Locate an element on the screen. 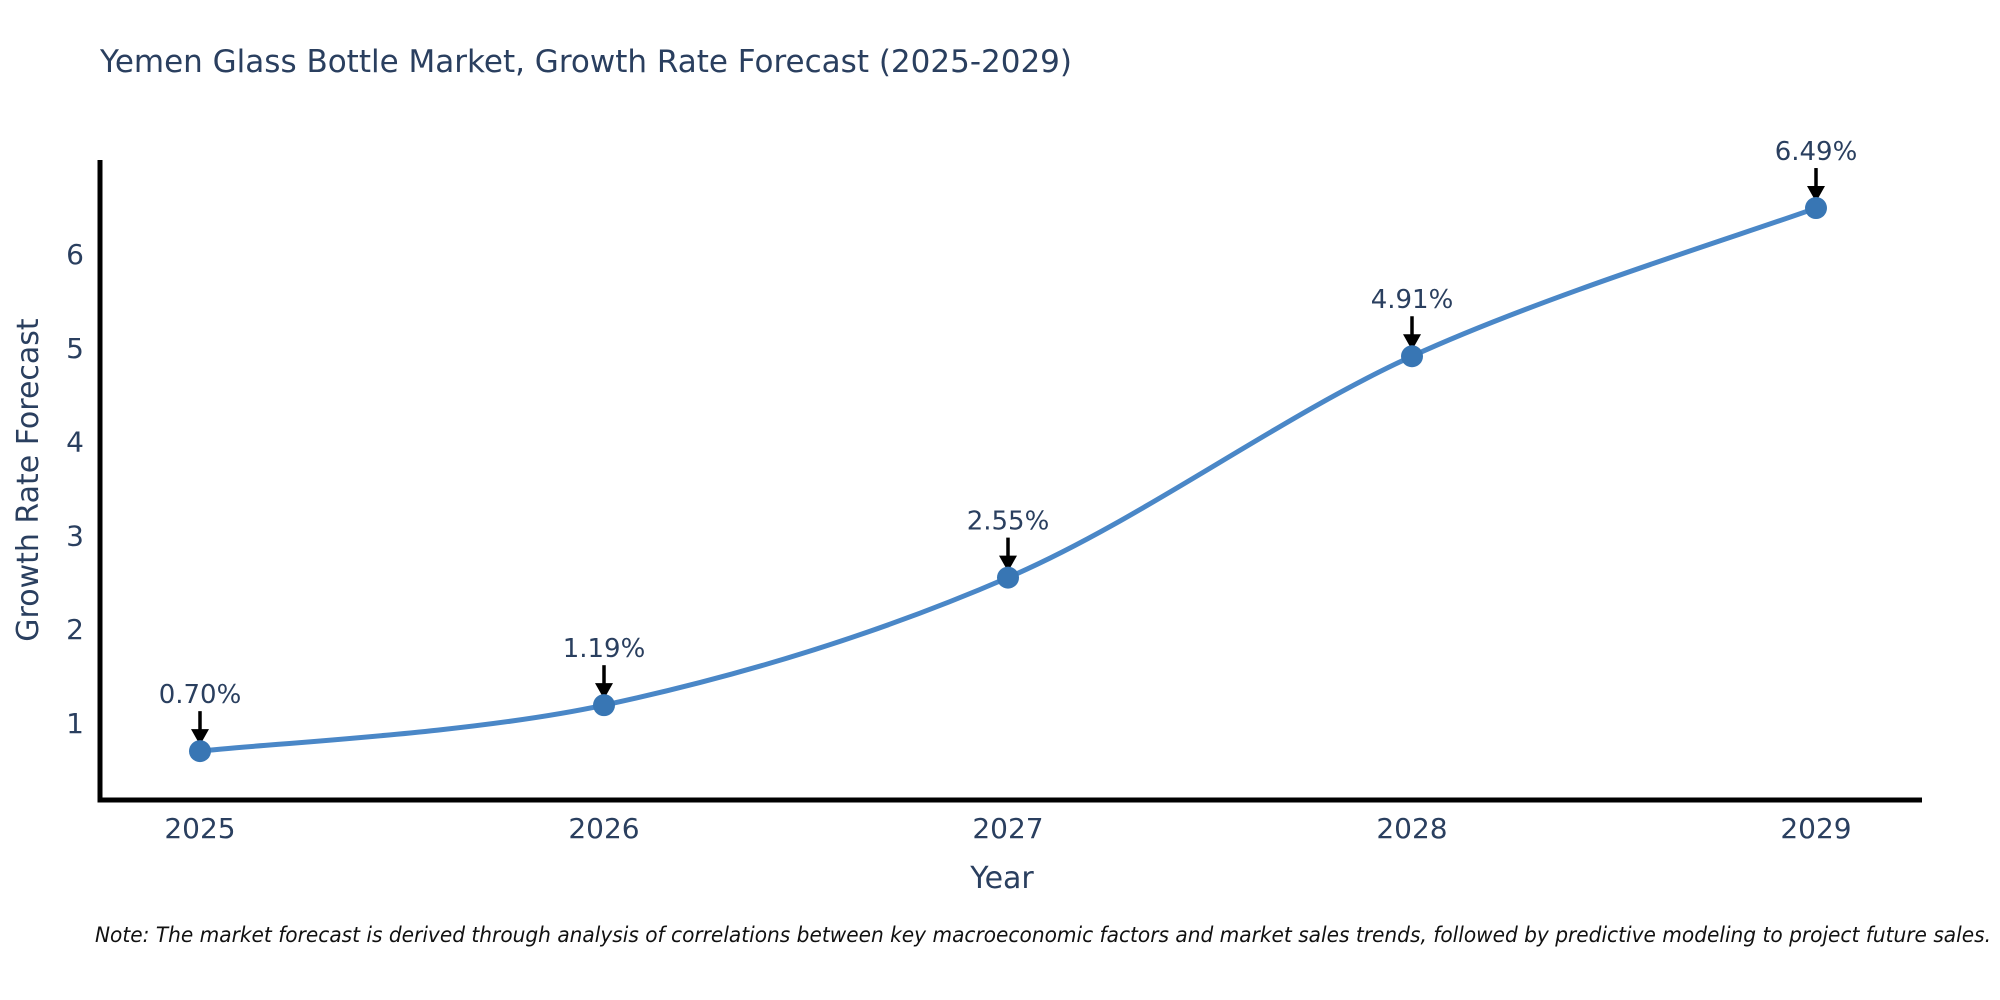 This screenshot has width=2000, height=1000. y-tick-label: 6 is located at coordinates (75, 254).